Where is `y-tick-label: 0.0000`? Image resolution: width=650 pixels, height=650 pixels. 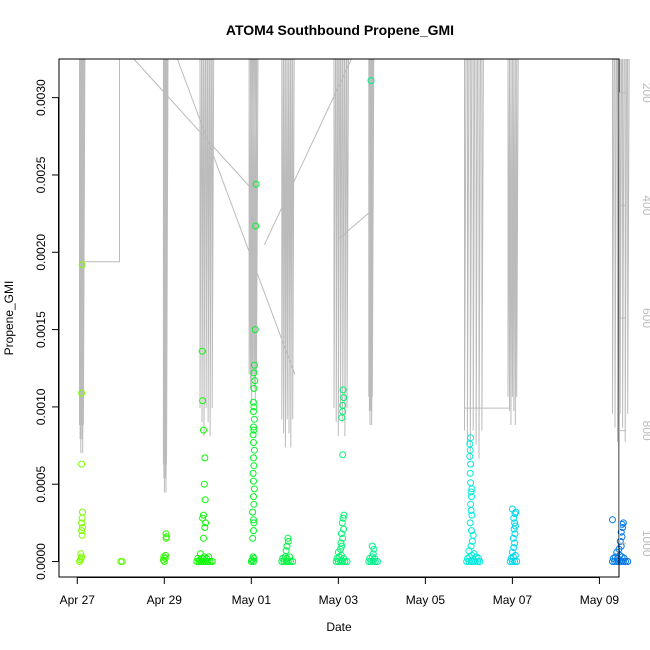 y-tick-label: 0.0000 is located at coordinates (41, 561).